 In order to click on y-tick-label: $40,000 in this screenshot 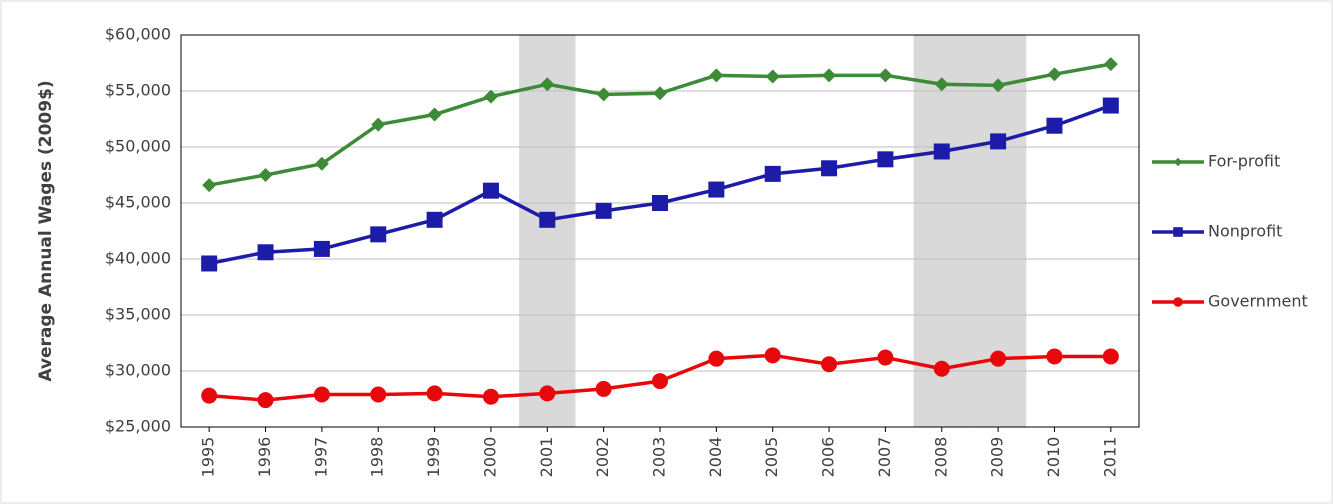, I will do `click(138, 258)`.